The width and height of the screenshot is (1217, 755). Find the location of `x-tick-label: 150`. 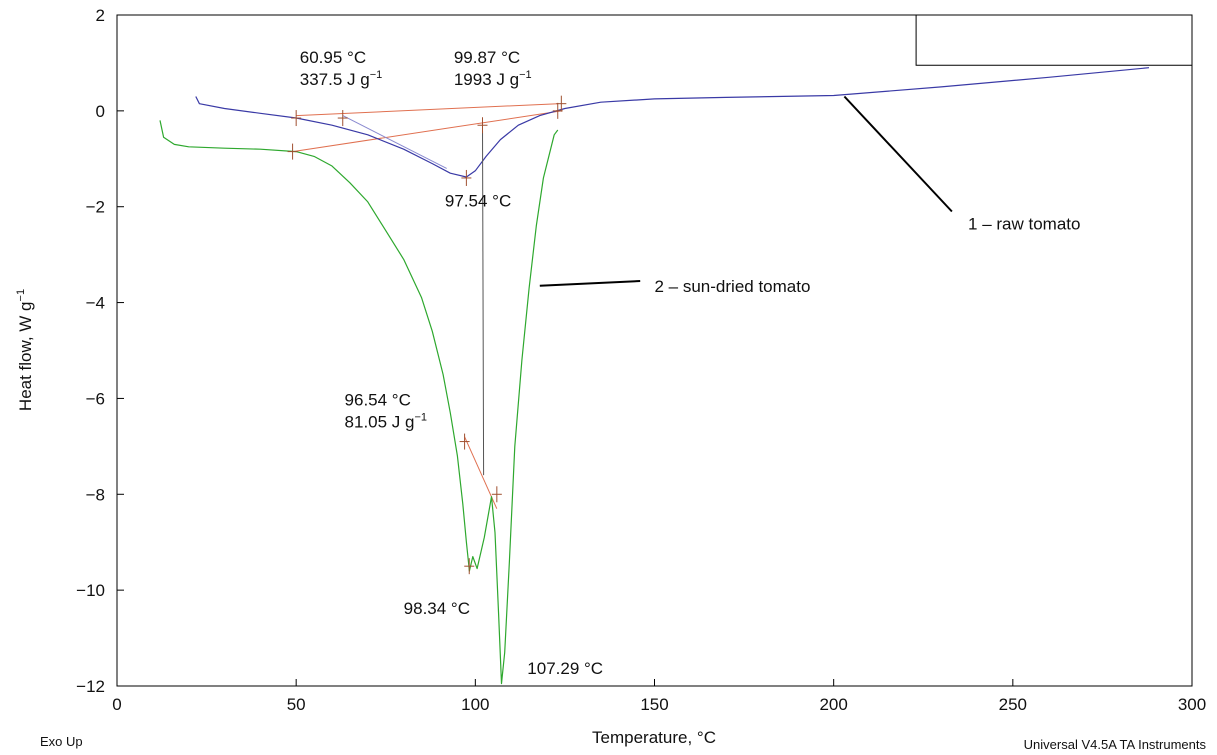

x-tick-label: 150 is located at coordinates (654, 704).